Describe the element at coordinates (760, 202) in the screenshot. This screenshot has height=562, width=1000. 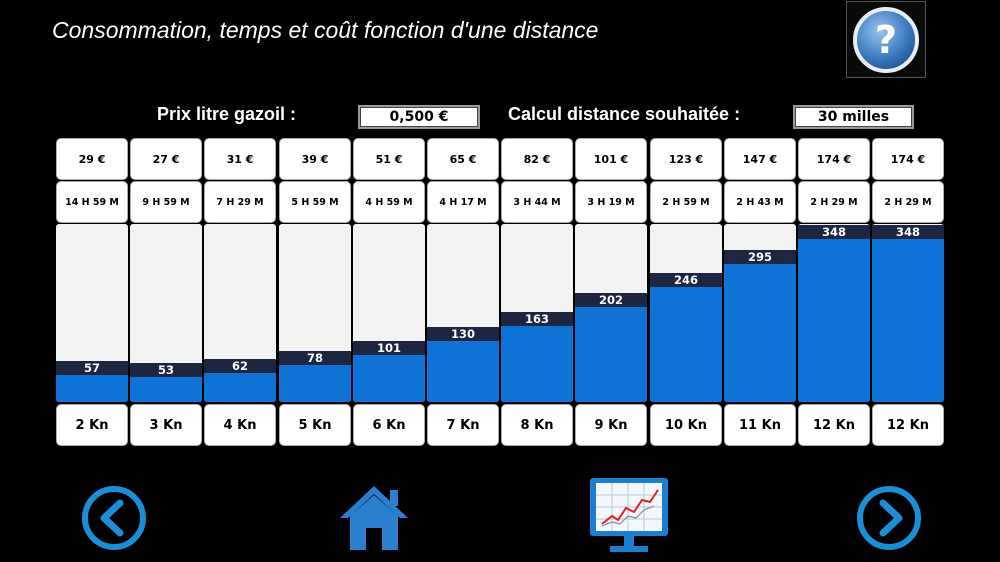
I see `time-cell: 2 H 43 M` at that location.